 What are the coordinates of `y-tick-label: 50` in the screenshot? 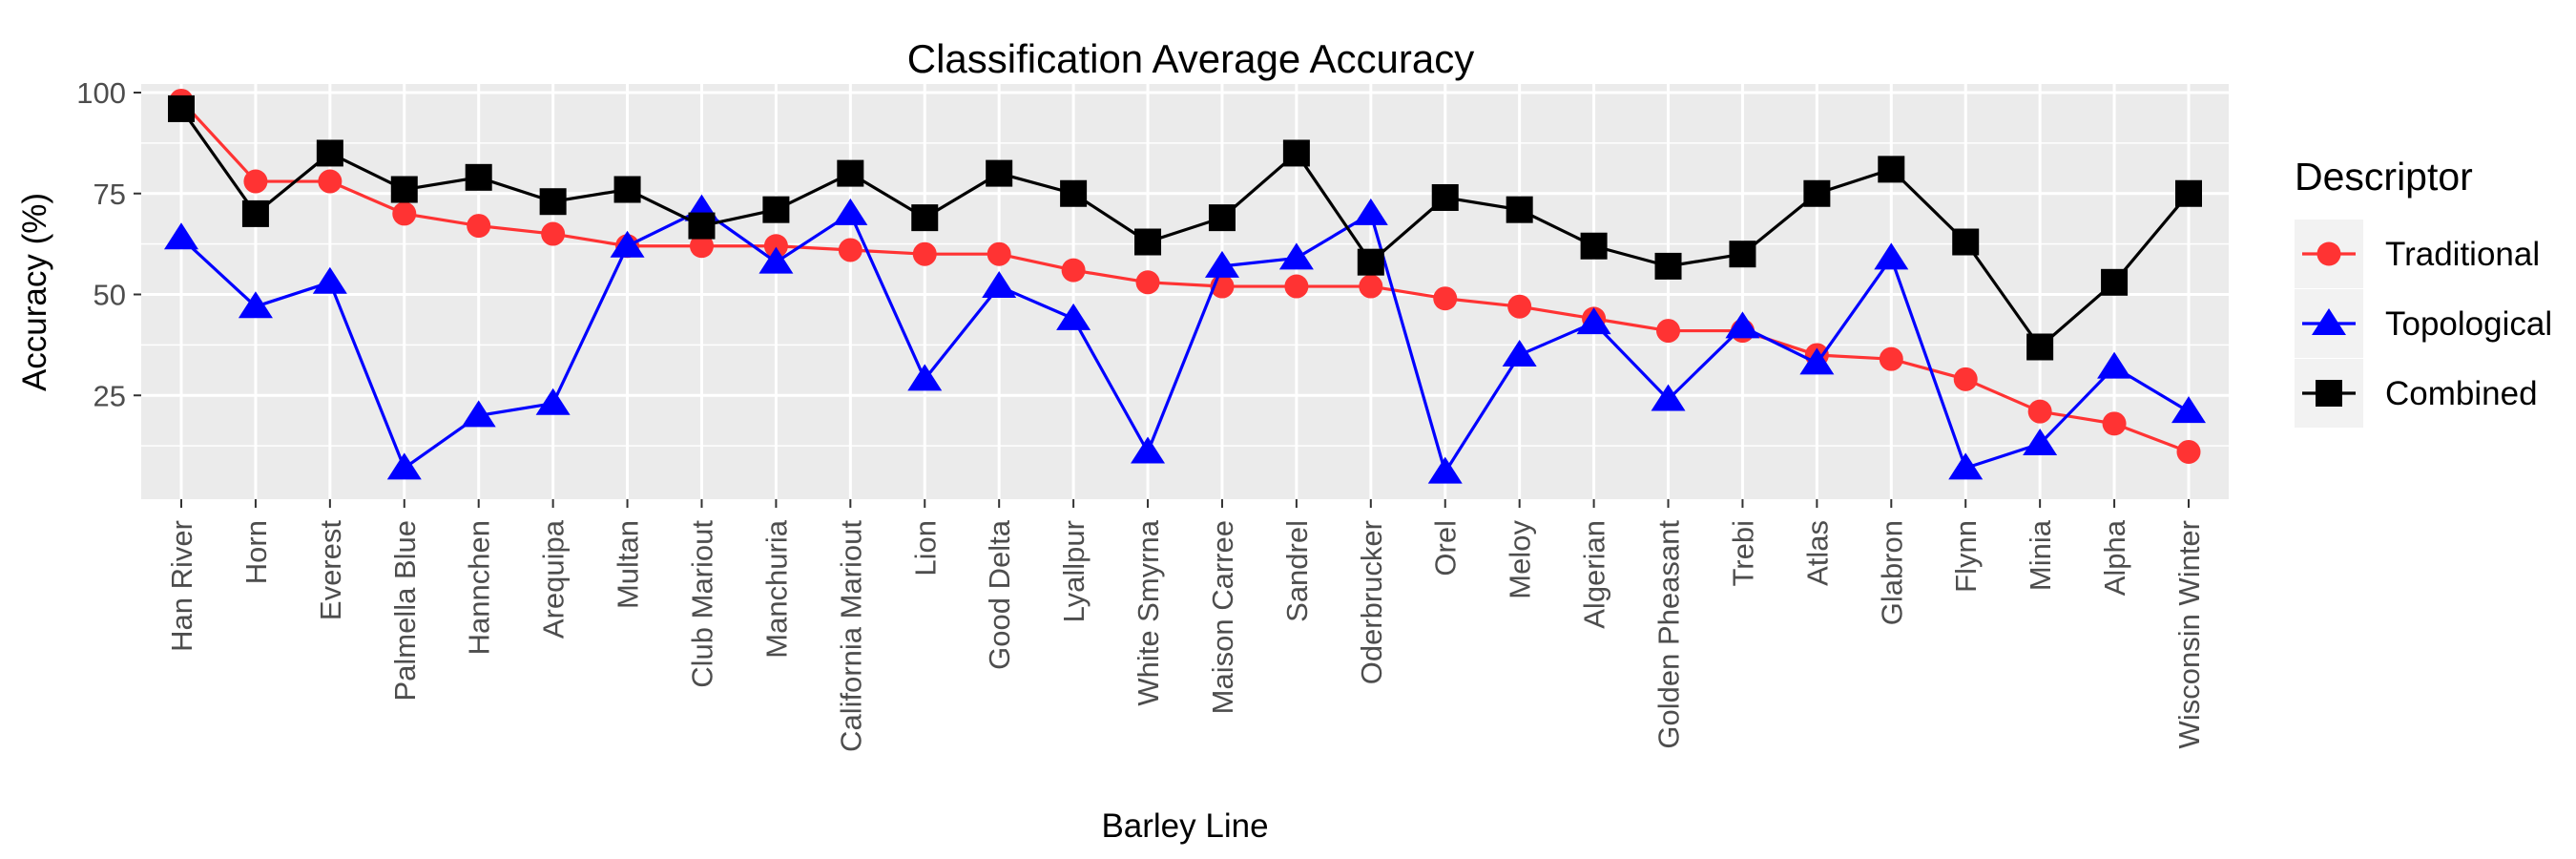 It's located at (109, 295).